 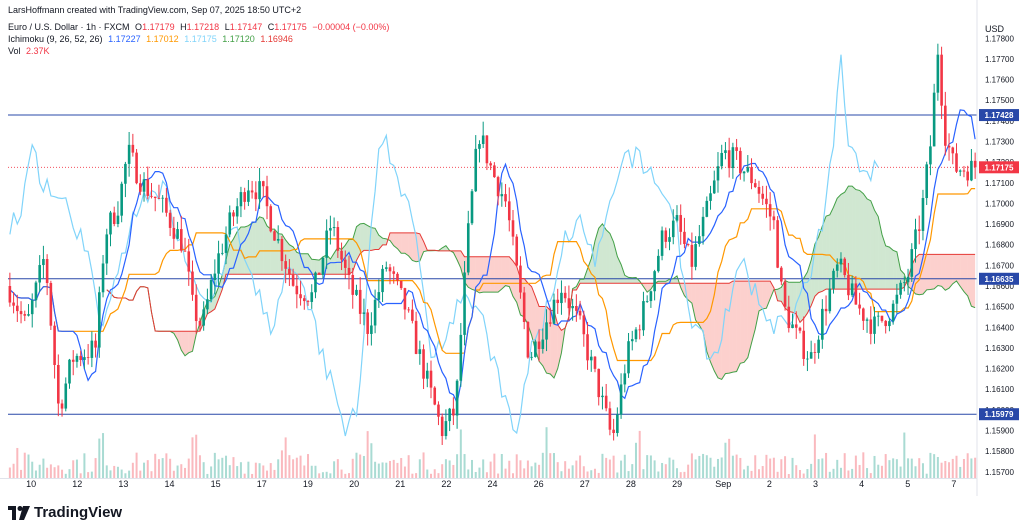 What do you see at coordinates (769, 484) in the screenshot?
I see `time-tick-label: 2` at bounding box center [769, 484].